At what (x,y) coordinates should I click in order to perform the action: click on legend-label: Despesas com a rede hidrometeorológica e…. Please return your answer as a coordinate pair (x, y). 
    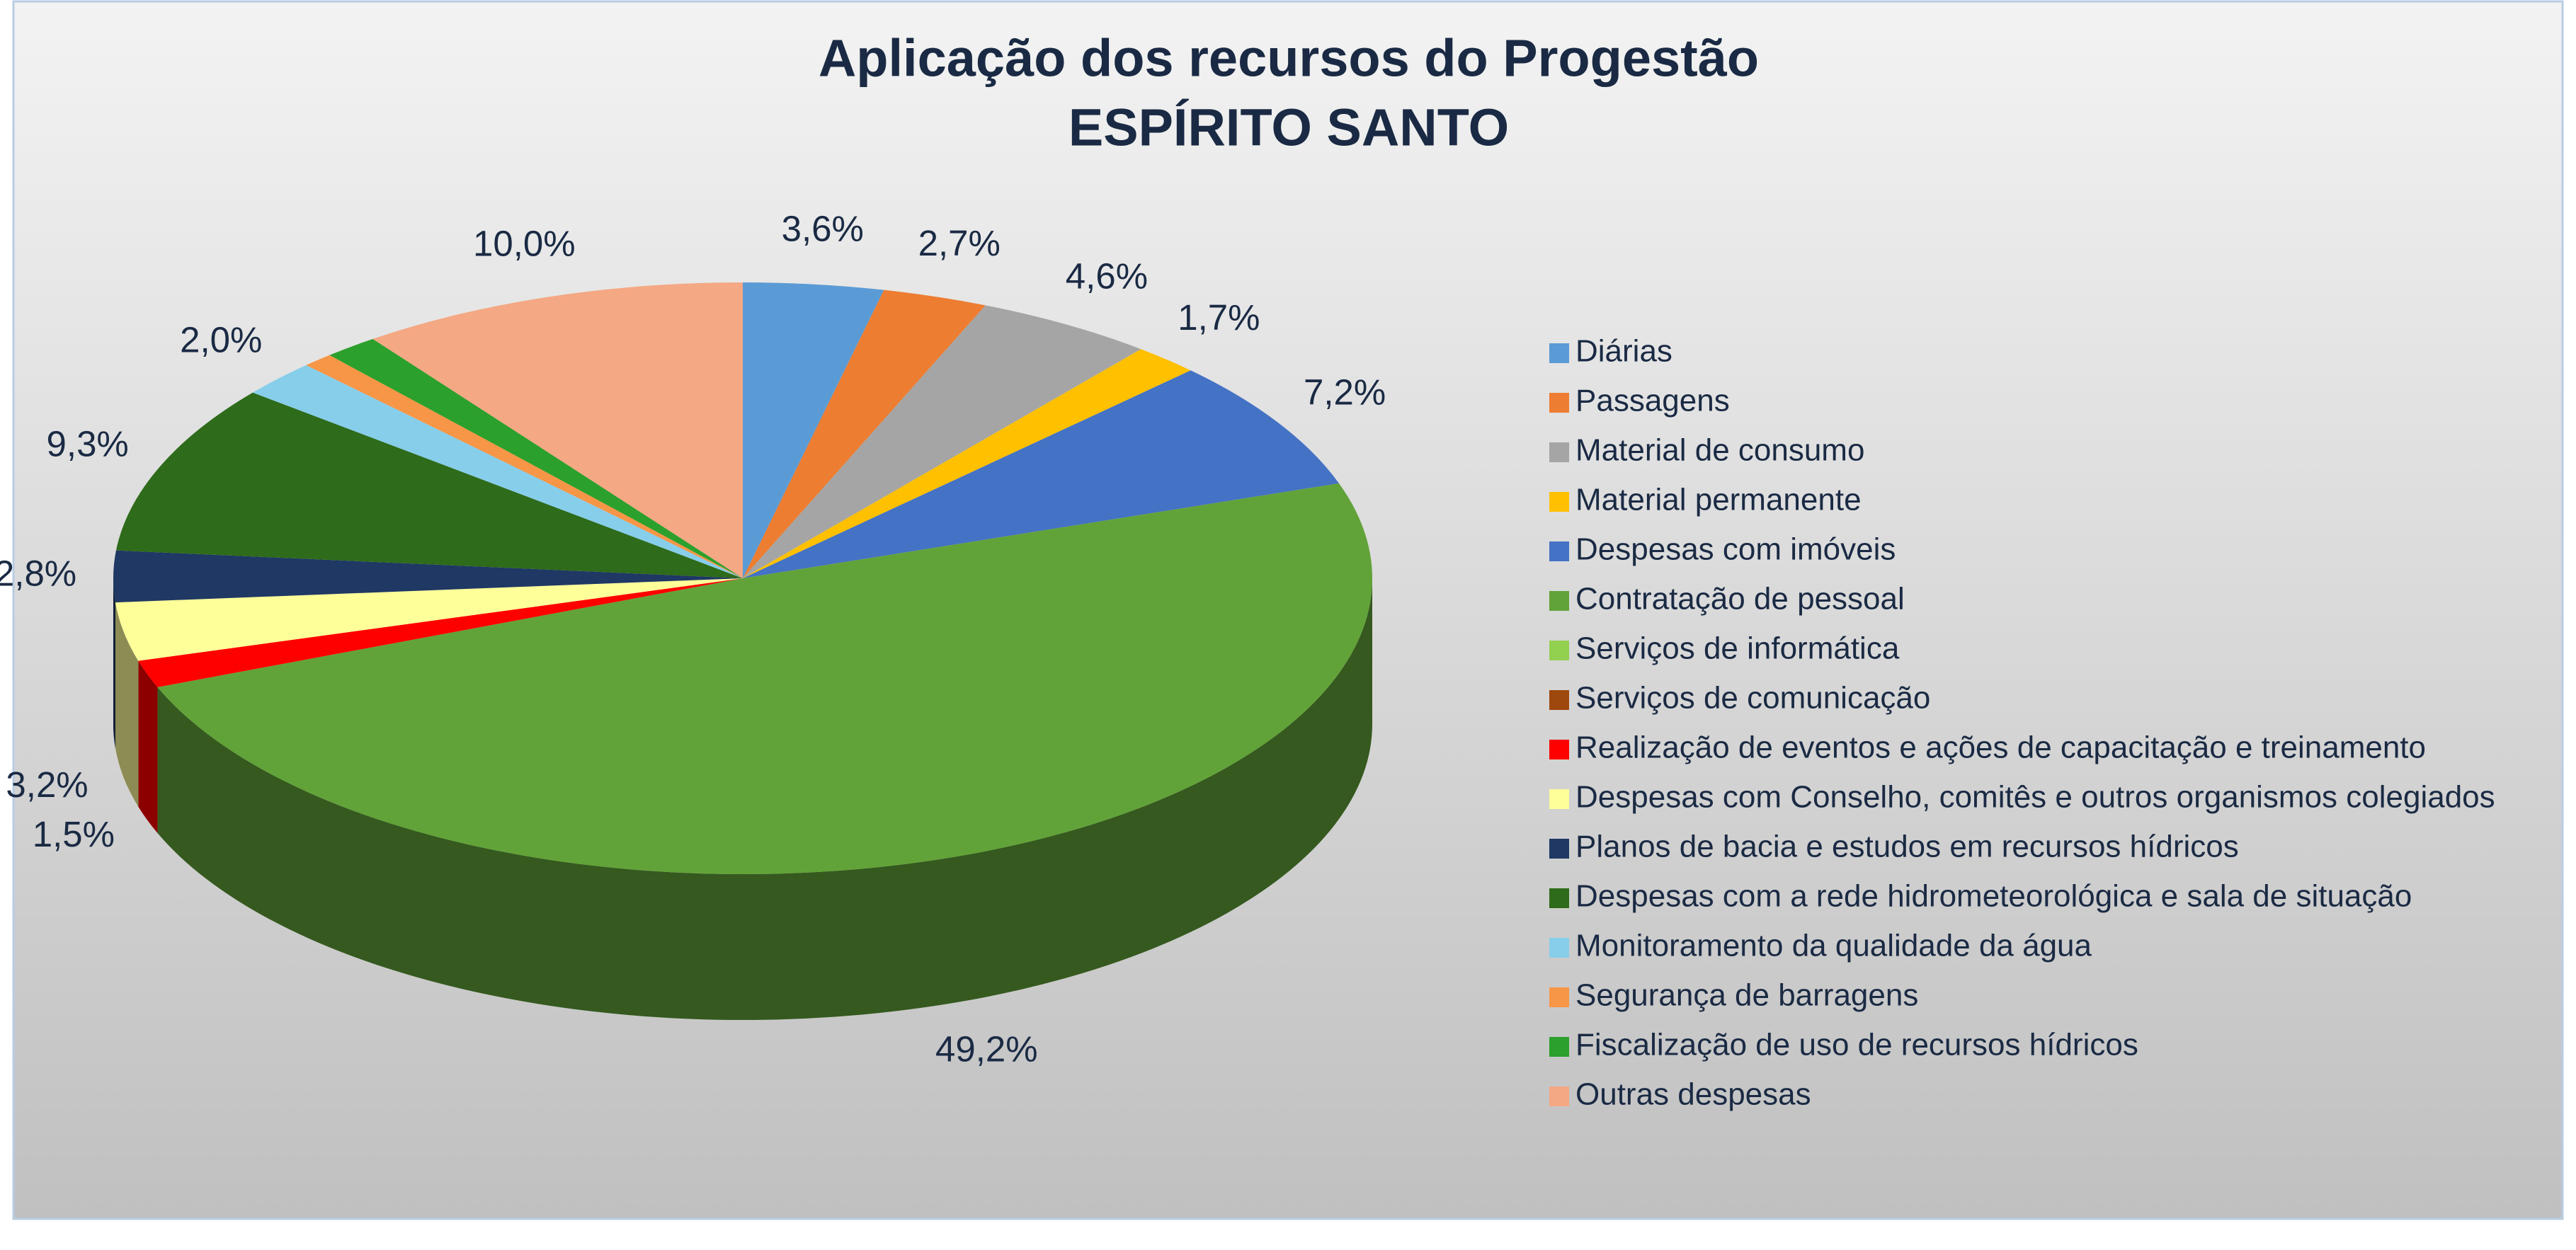
    Looking at the image, I should click on (1993, 896).